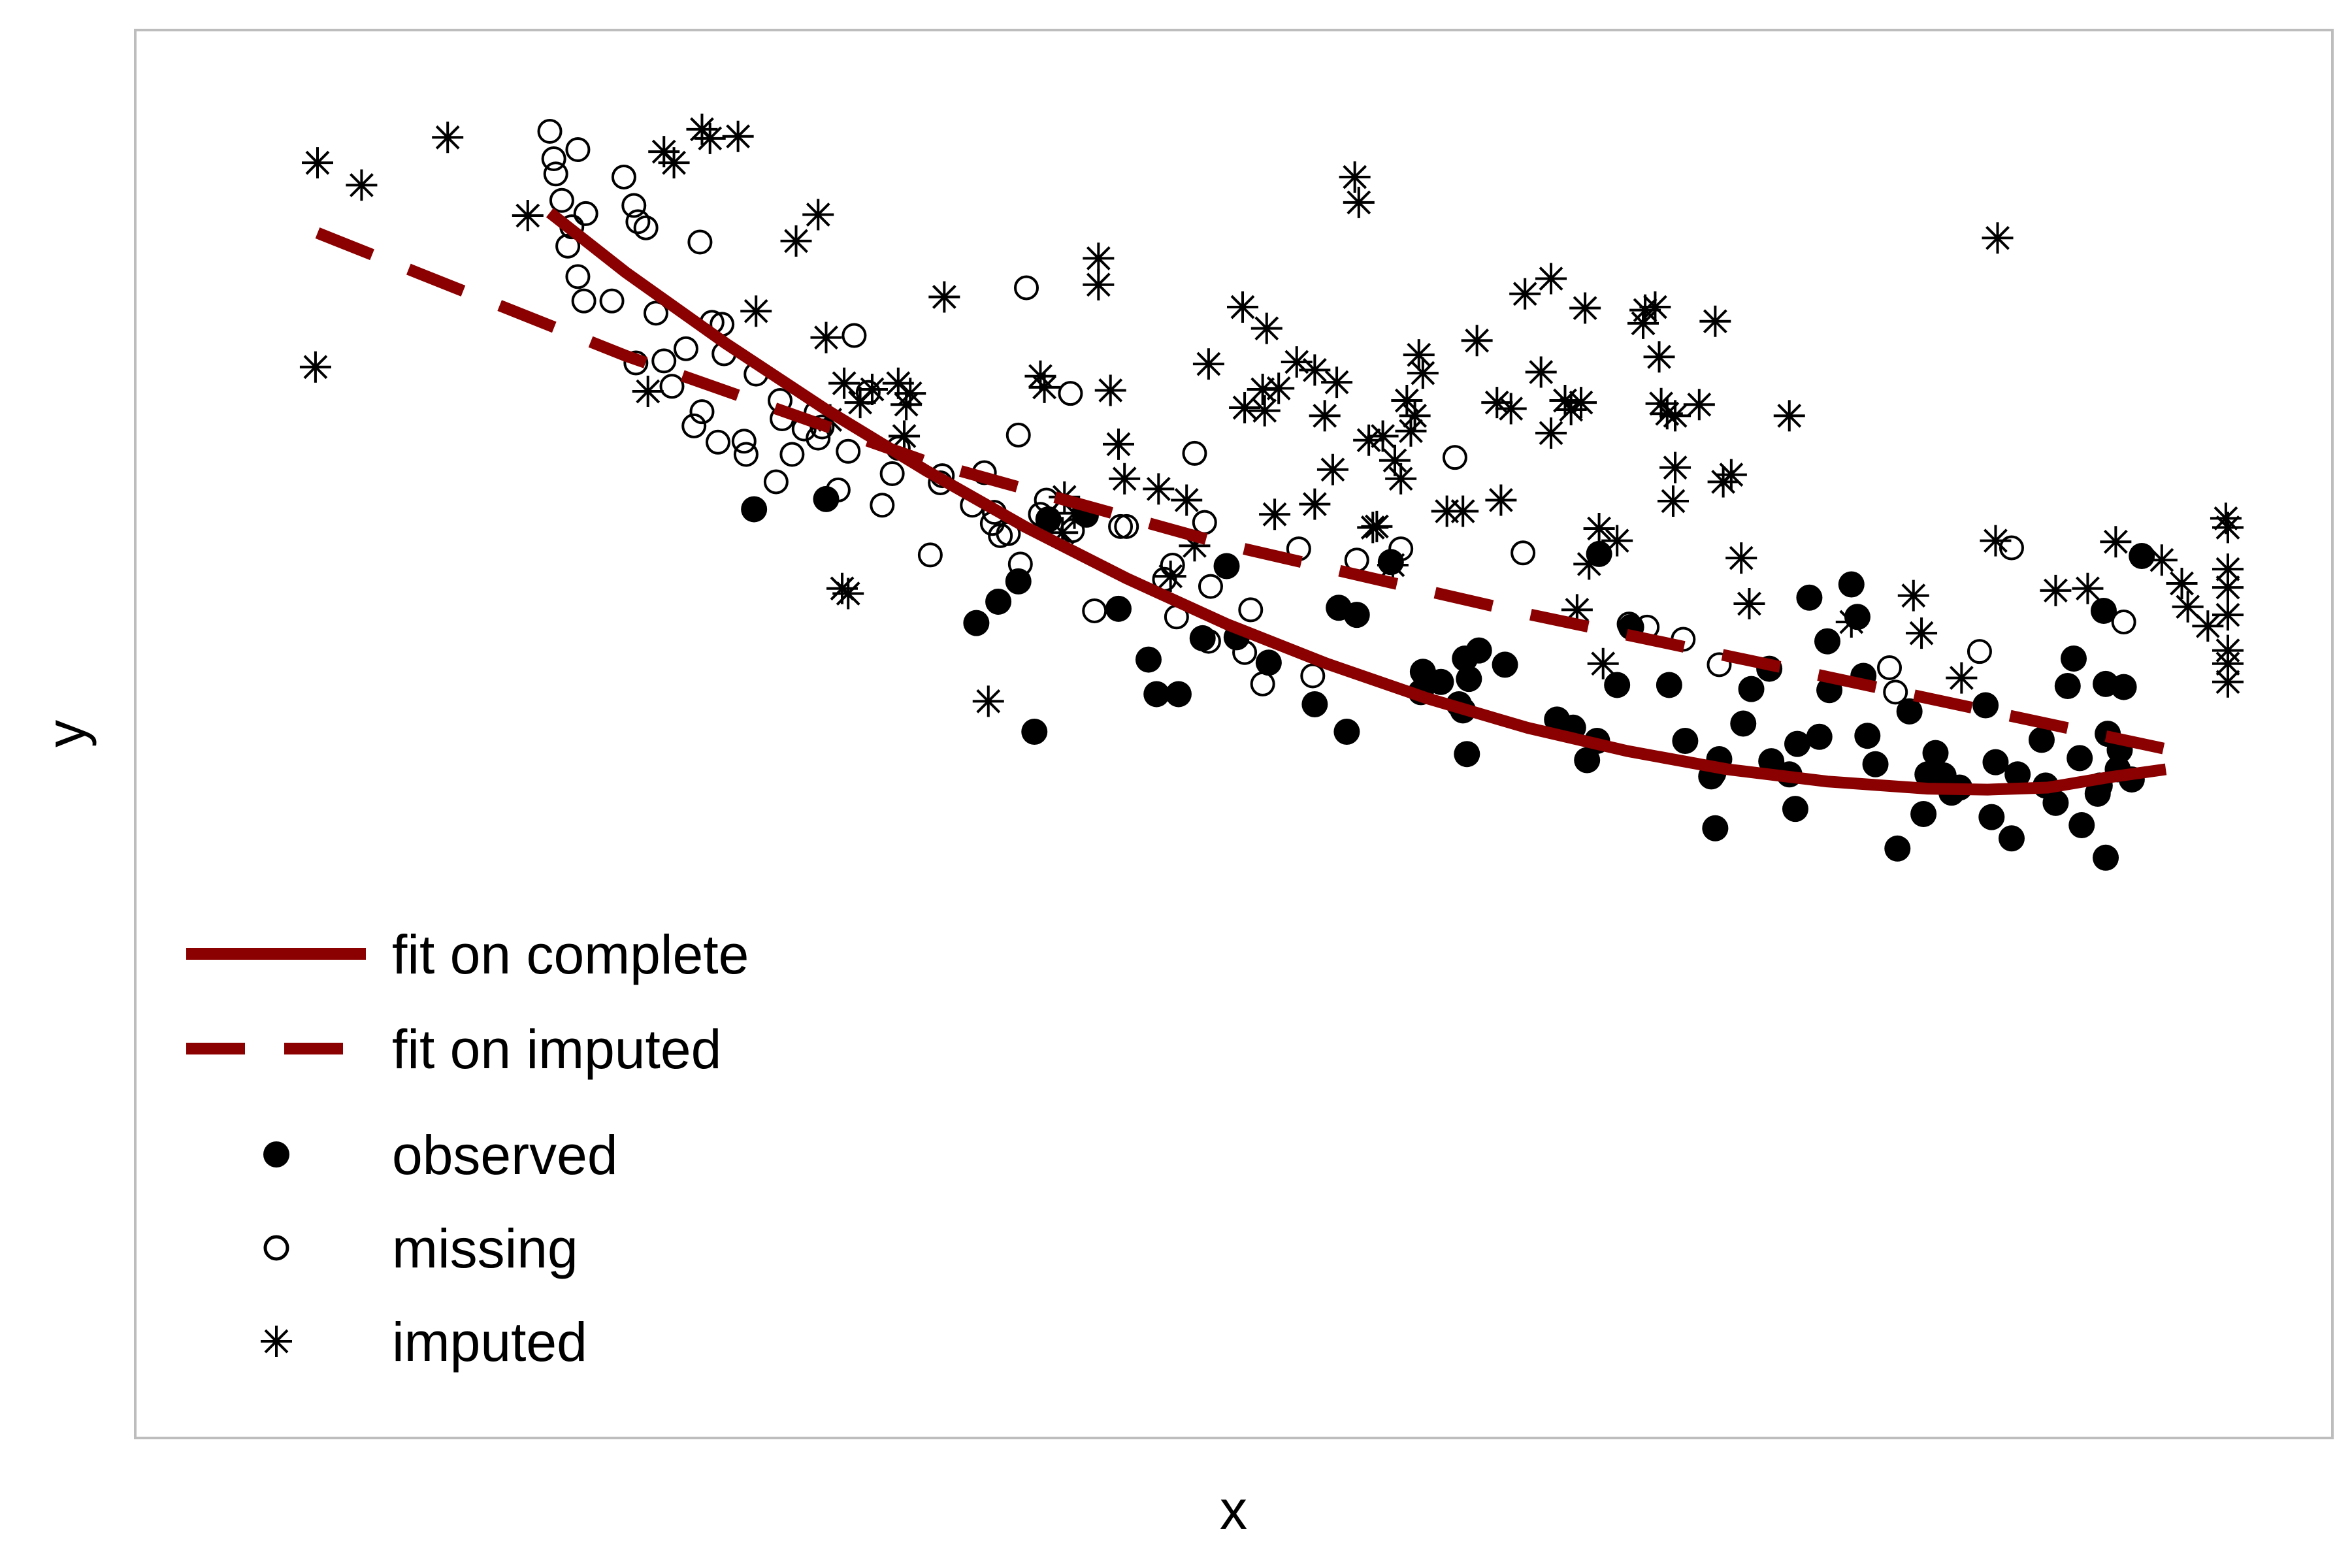 The width and height of the screenshot is (2352, 1568). What do you see at coordinates (276, 1341) in the screenshot?
I see `legend-asterisk-glyph` at bounding box center [276, 1341].